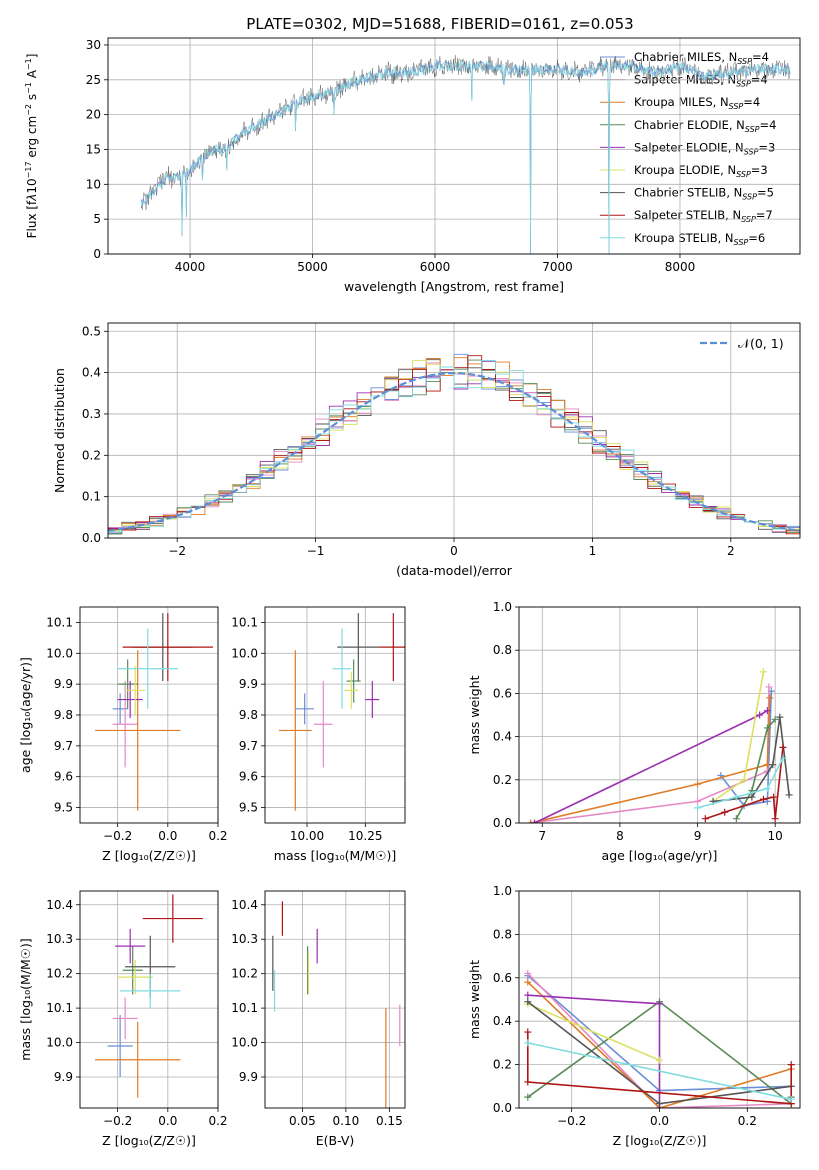  I want to click on x-tick-label: 6000, so click(435, 267).